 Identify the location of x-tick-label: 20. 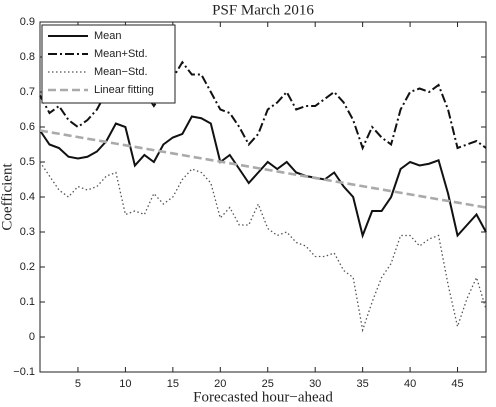
(220, 384).